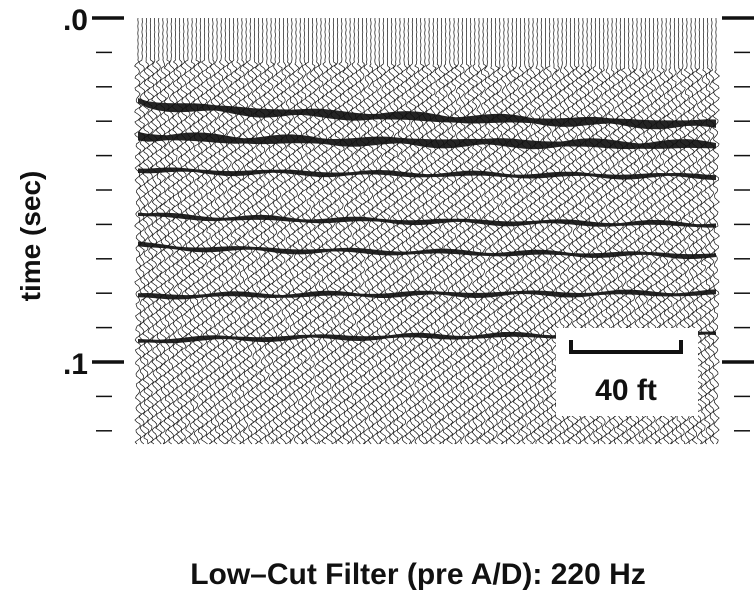 This screenshot has width=754, height=590. I want to click on left-axis: .0 .1 time (sec), so click(69, 218).